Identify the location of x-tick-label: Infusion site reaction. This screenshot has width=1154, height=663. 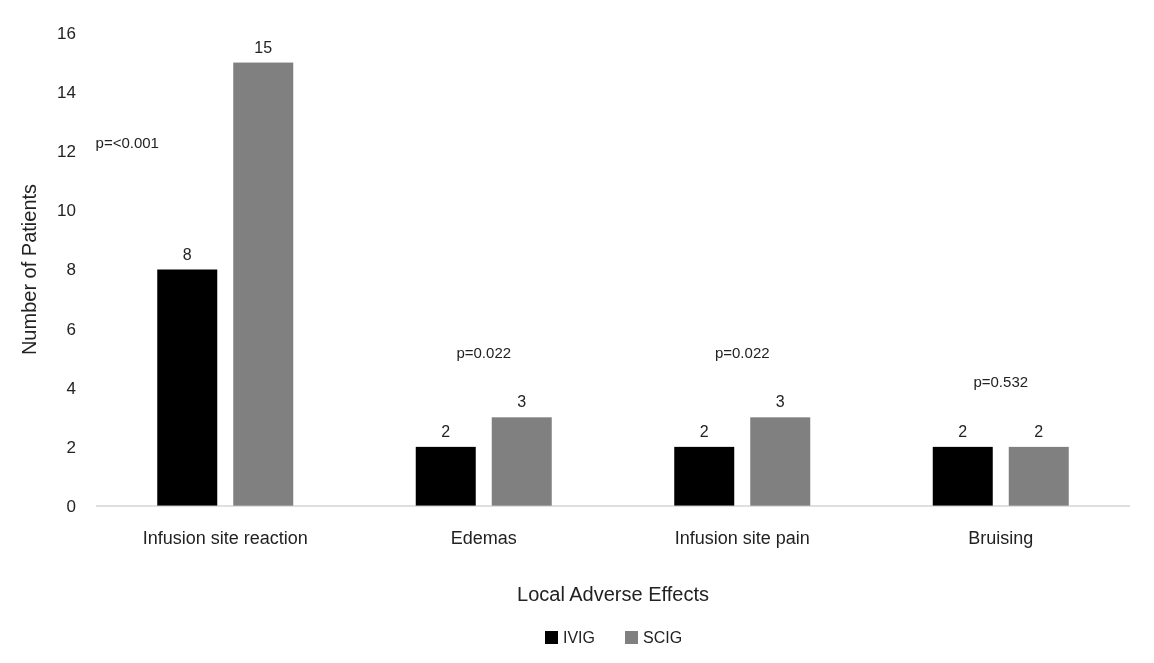
(225, 538).